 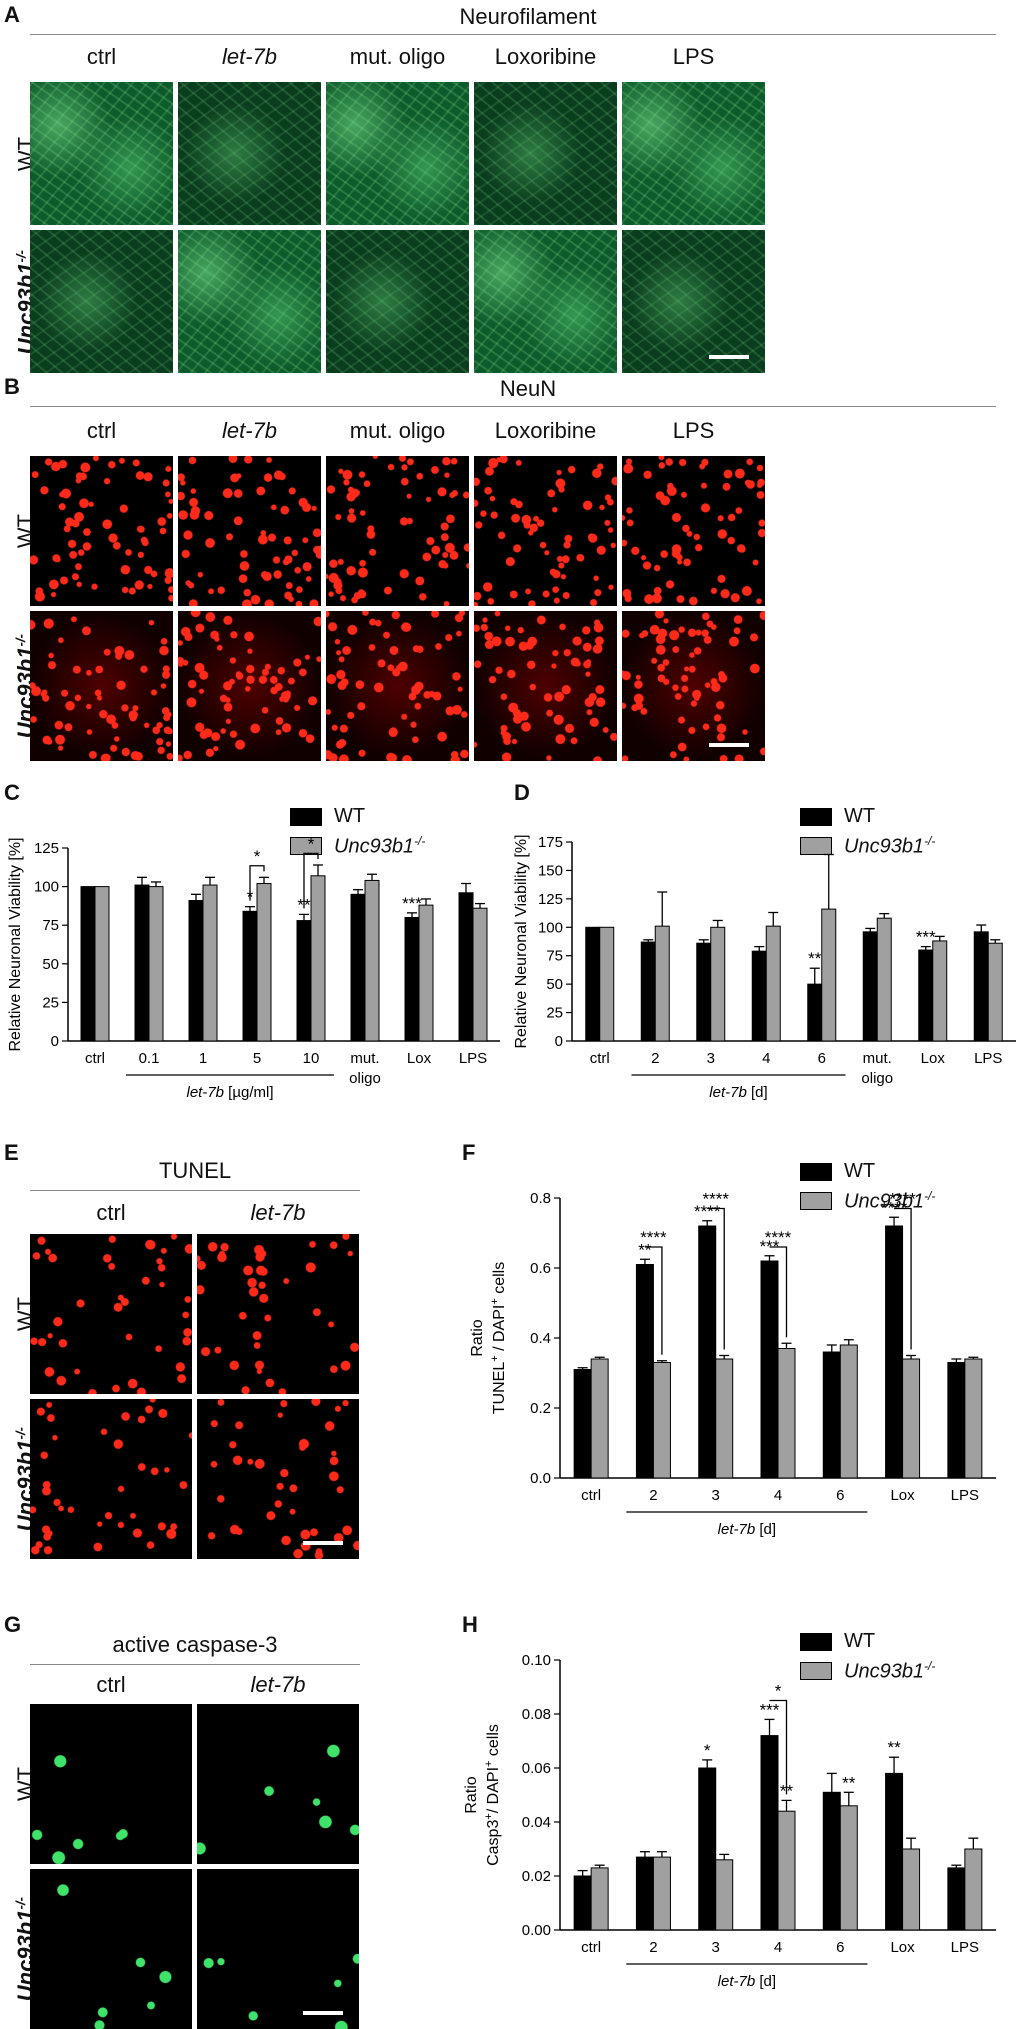 I want to click on x-tick-label: ctrl, so click(x=591, y=1495).